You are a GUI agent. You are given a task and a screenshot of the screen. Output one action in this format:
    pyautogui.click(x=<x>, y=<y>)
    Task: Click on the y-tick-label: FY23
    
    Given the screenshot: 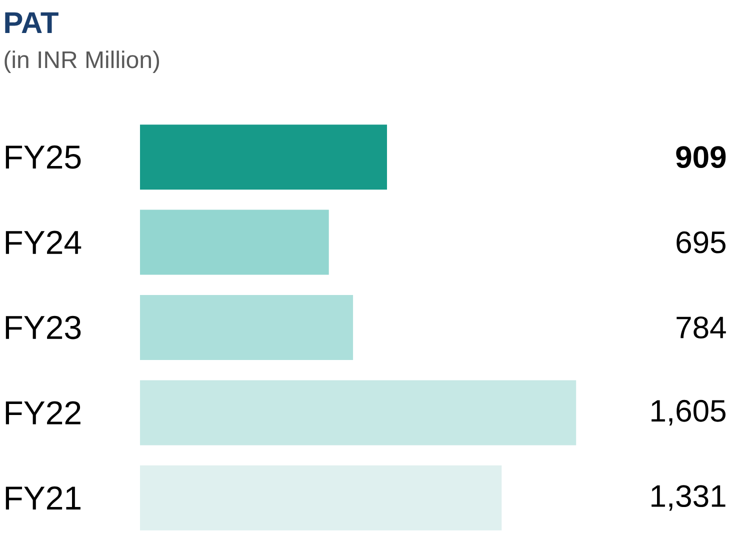 What is the action you would take?
    pyautogui.click(x=43, y=328)
    